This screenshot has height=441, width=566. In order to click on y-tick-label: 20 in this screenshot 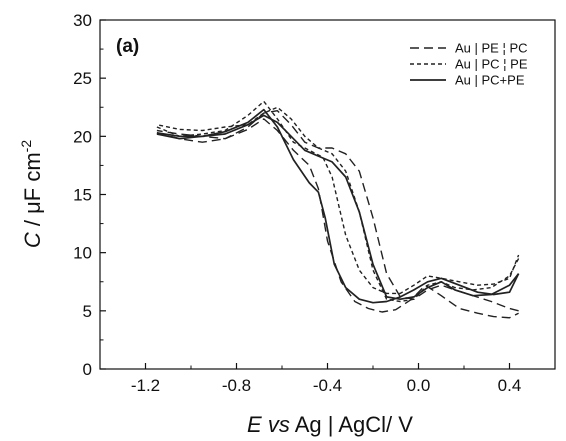, I will do `click(82, 136)`.